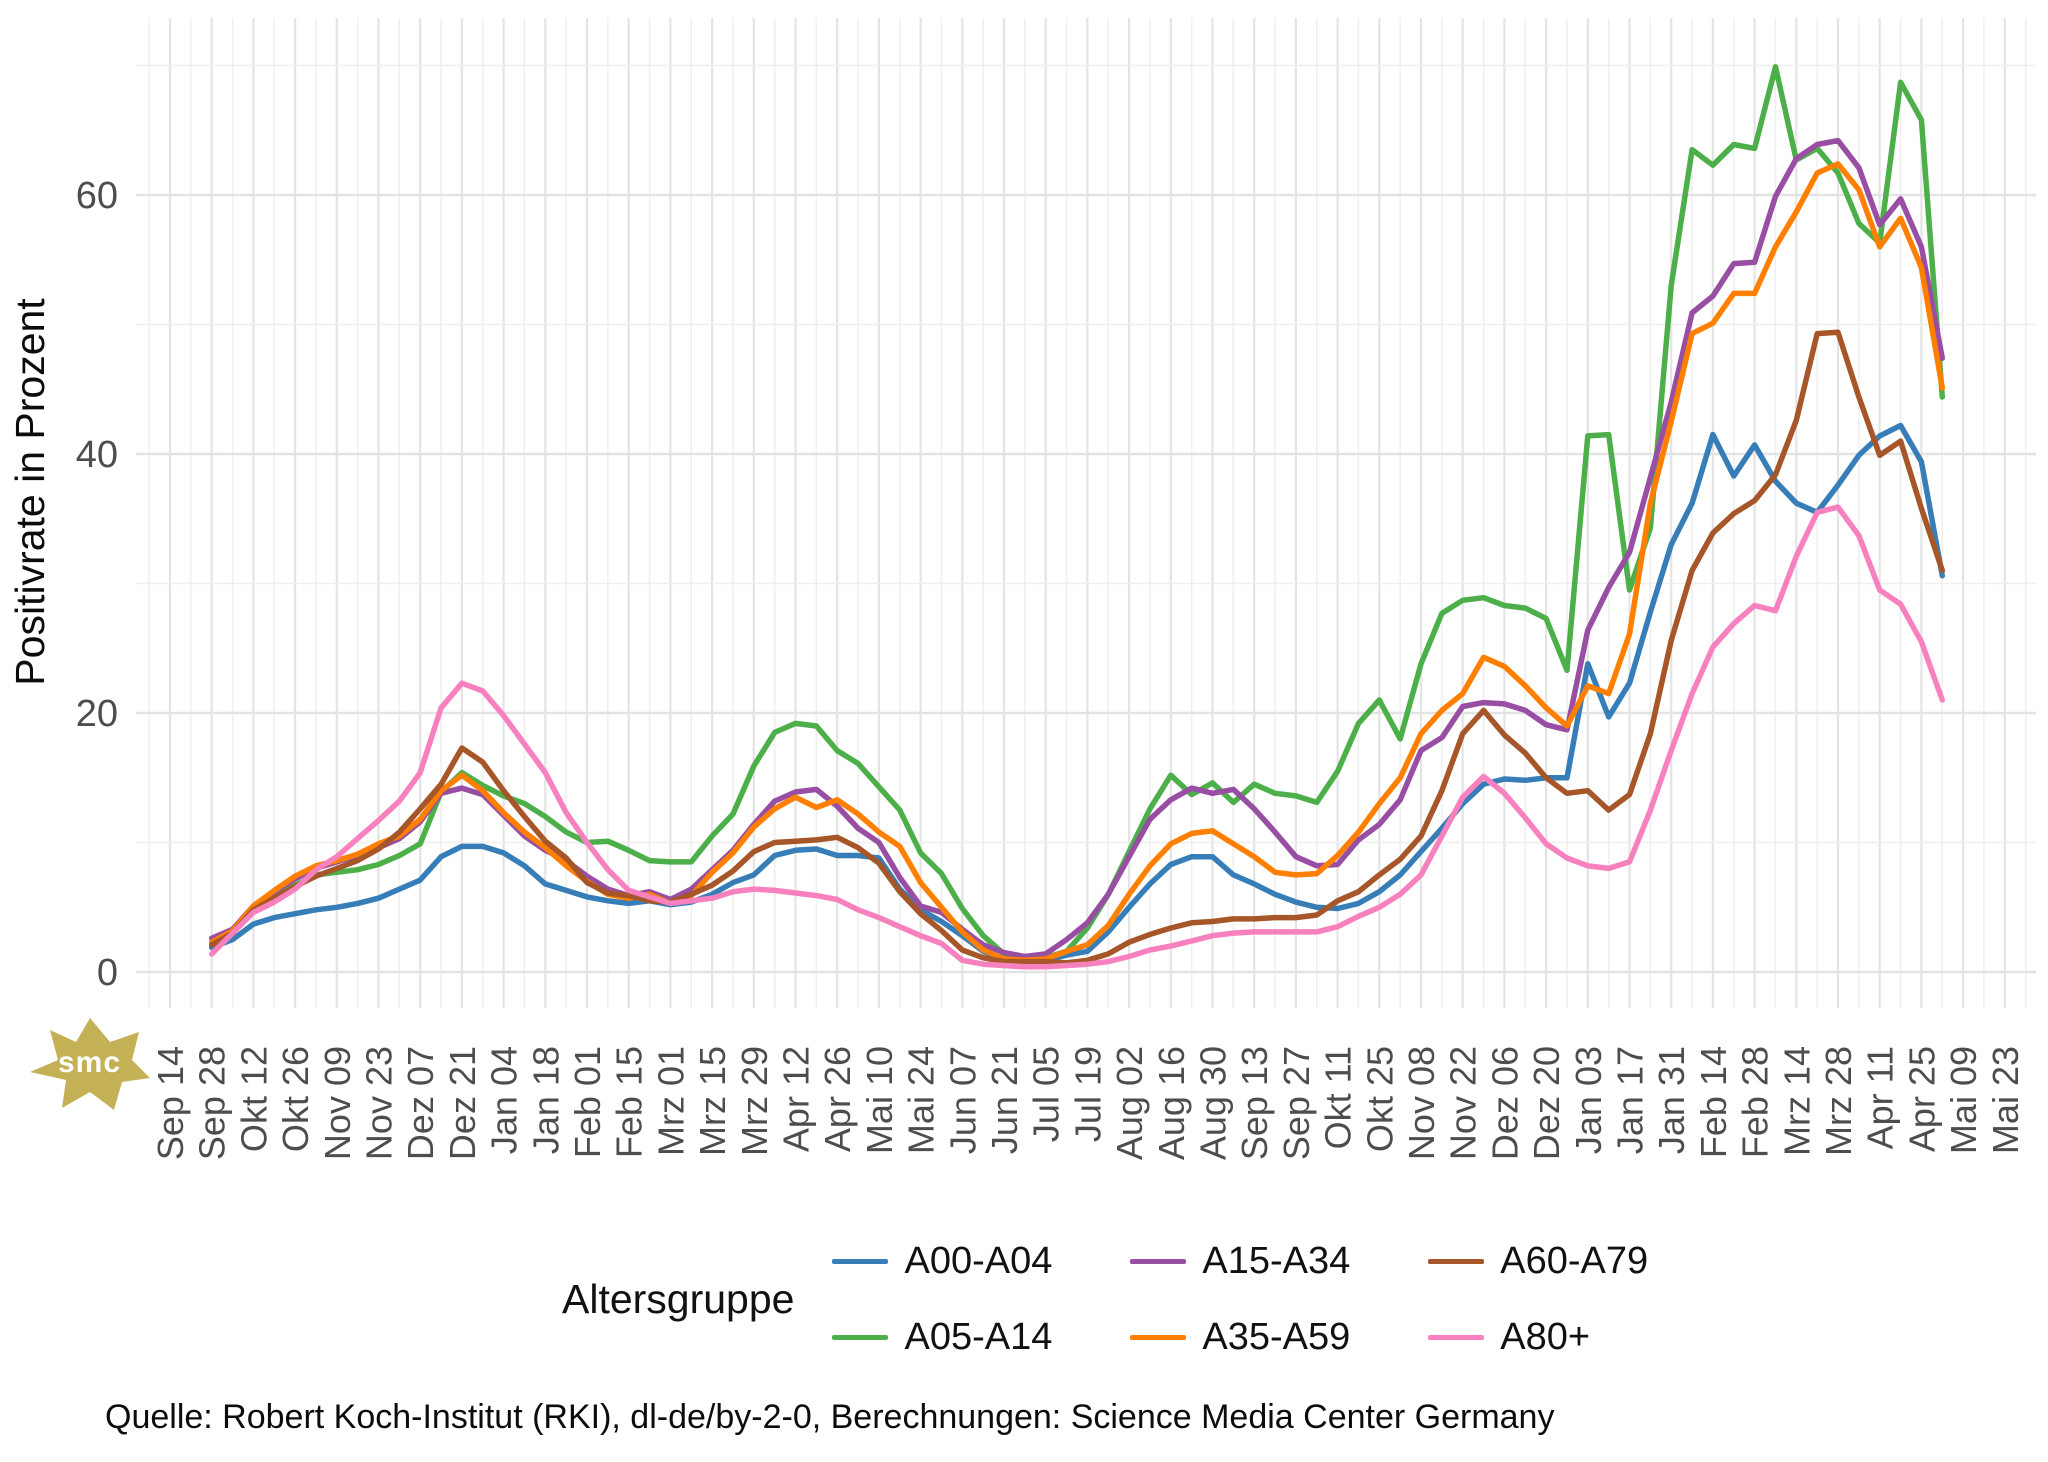 The height and width of the screenshot is (1462, 2048). I want to click on x-tick-label: Dez 20, so click(1546, 1103).